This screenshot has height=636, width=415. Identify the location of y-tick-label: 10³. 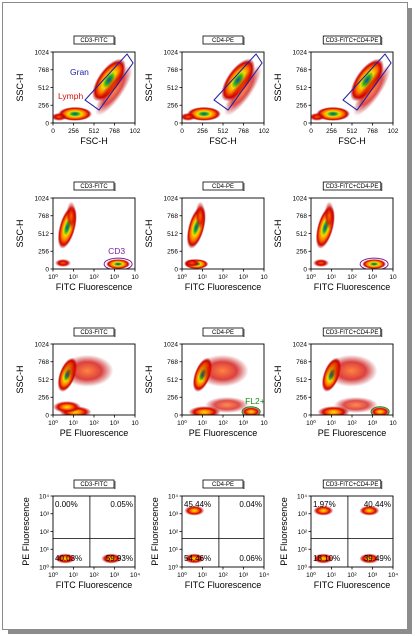
(303, 514).